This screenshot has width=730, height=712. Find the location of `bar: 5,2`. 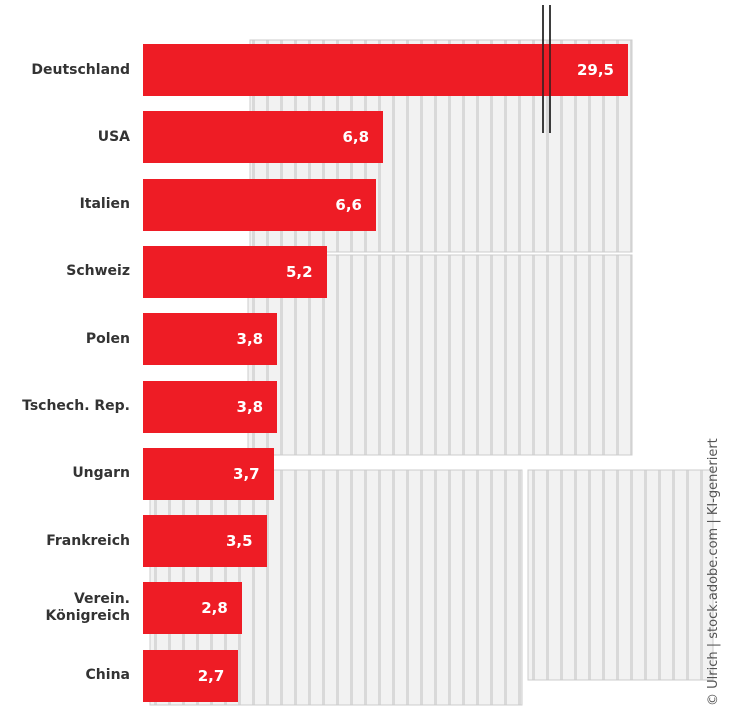

bar: 5,2 is located at coordinates (235, 271).